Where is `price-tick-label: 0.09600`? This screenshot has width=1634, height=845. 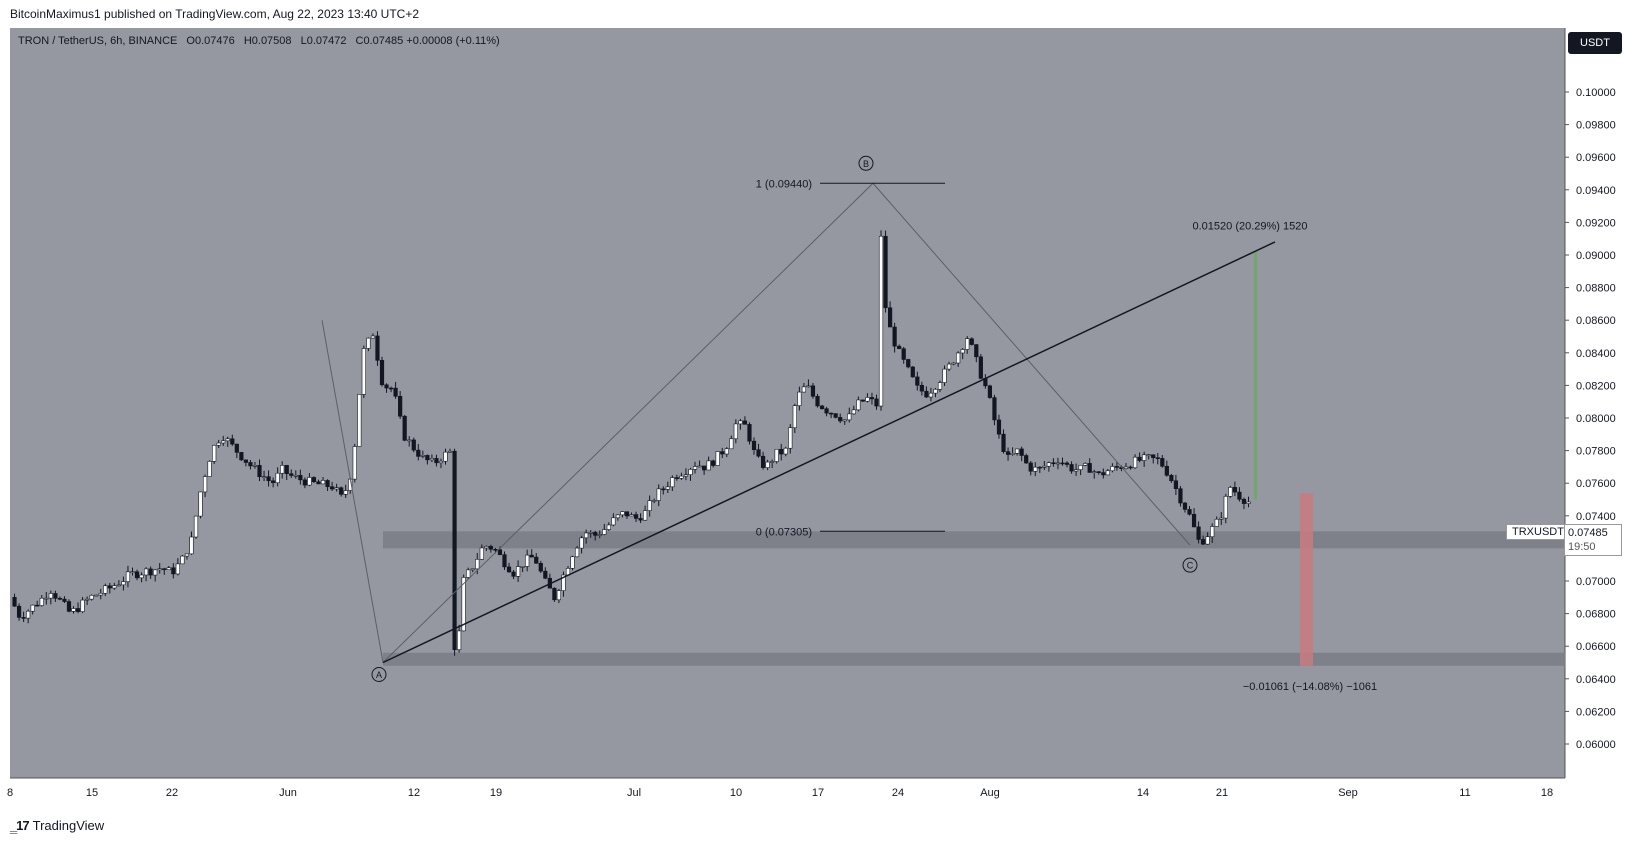
price-tick-label: 0.09600 is located at coordinates (1596, 158).